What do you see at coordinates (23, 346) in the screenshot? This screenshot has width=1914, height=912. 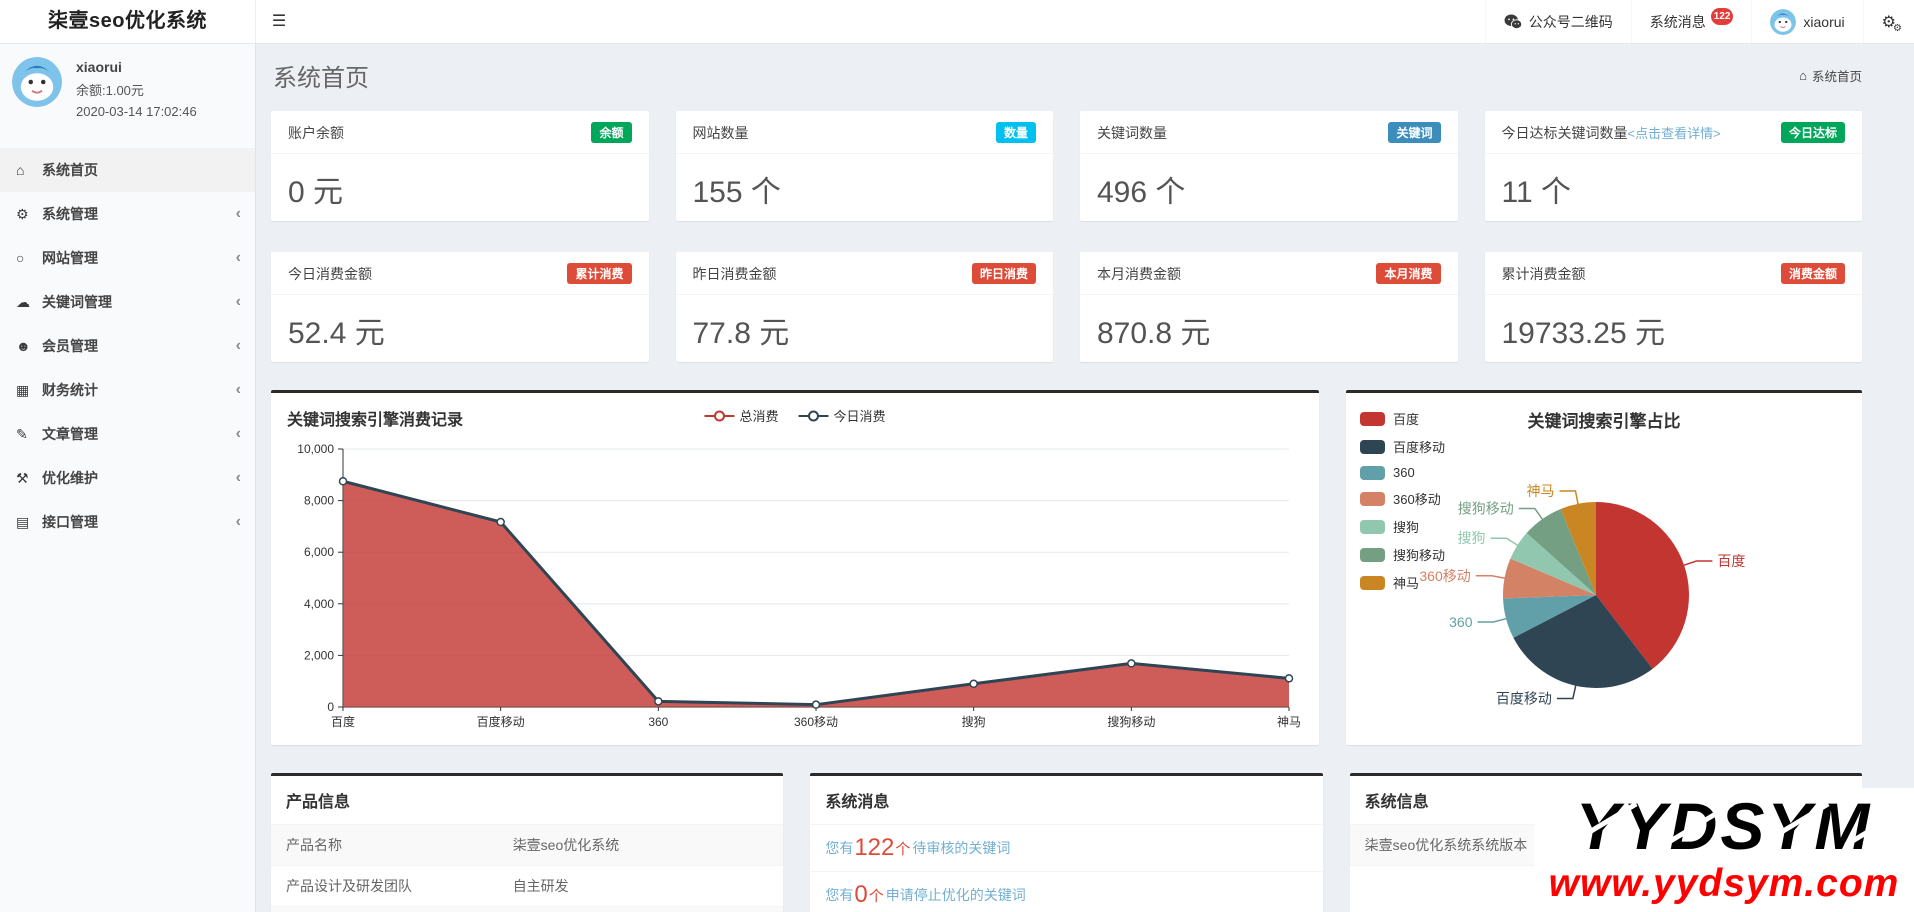 I see `users-icon: ☻` at bounding box center [23, 346].